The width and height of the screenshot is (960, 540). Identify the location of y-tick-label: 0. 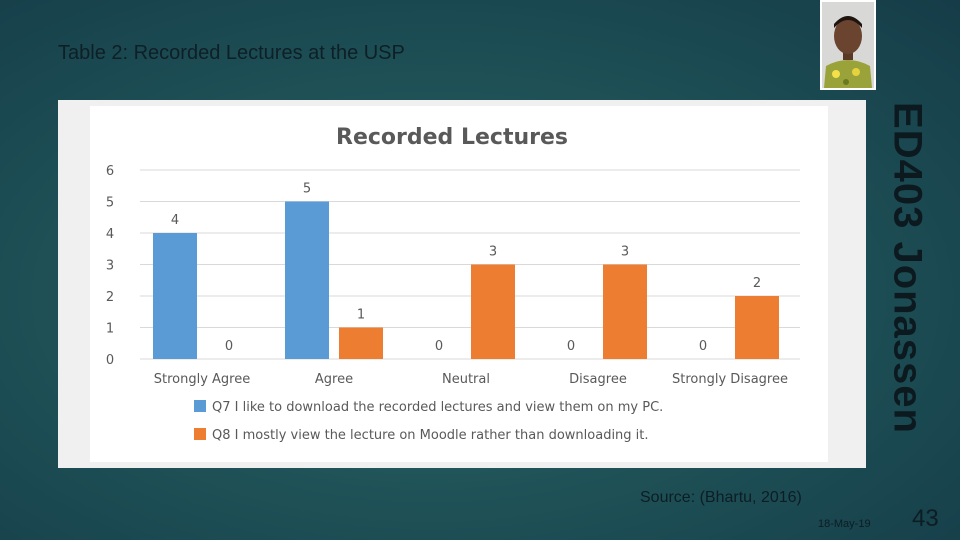
(110, 360).